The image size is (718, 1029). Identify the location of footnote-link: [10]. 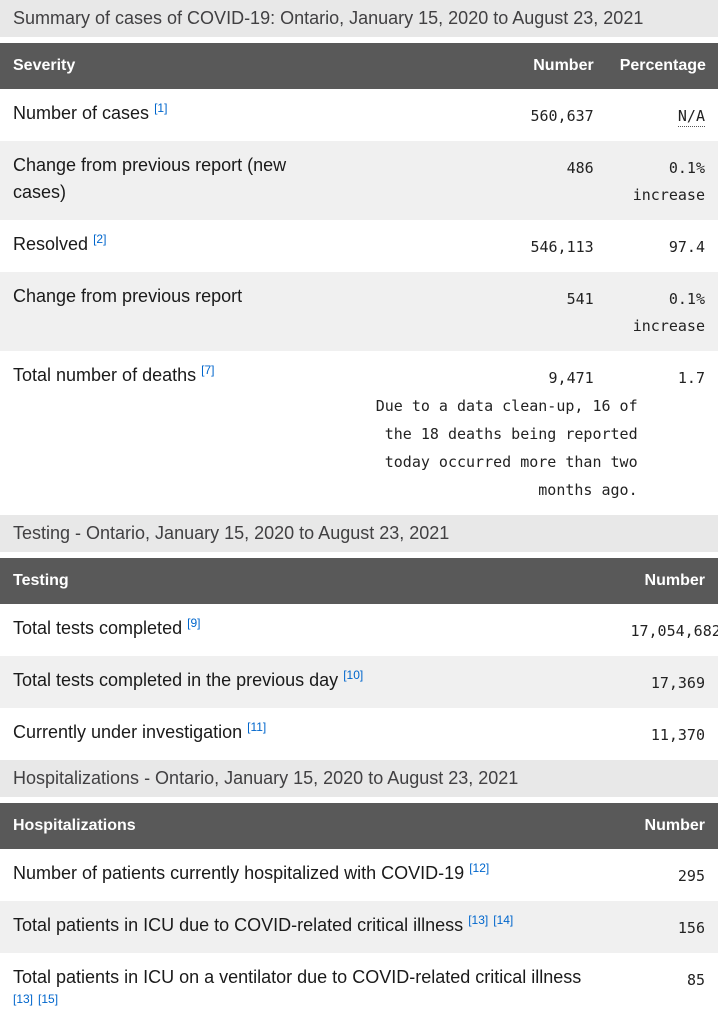
(353, 675).